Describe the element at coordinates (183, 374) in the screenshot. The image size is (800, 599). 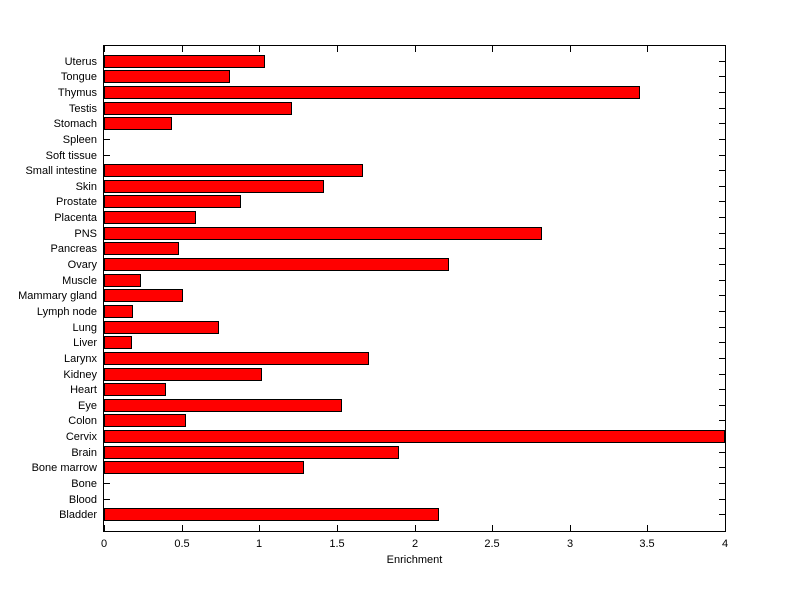
I see `bar-kidney` at that location.